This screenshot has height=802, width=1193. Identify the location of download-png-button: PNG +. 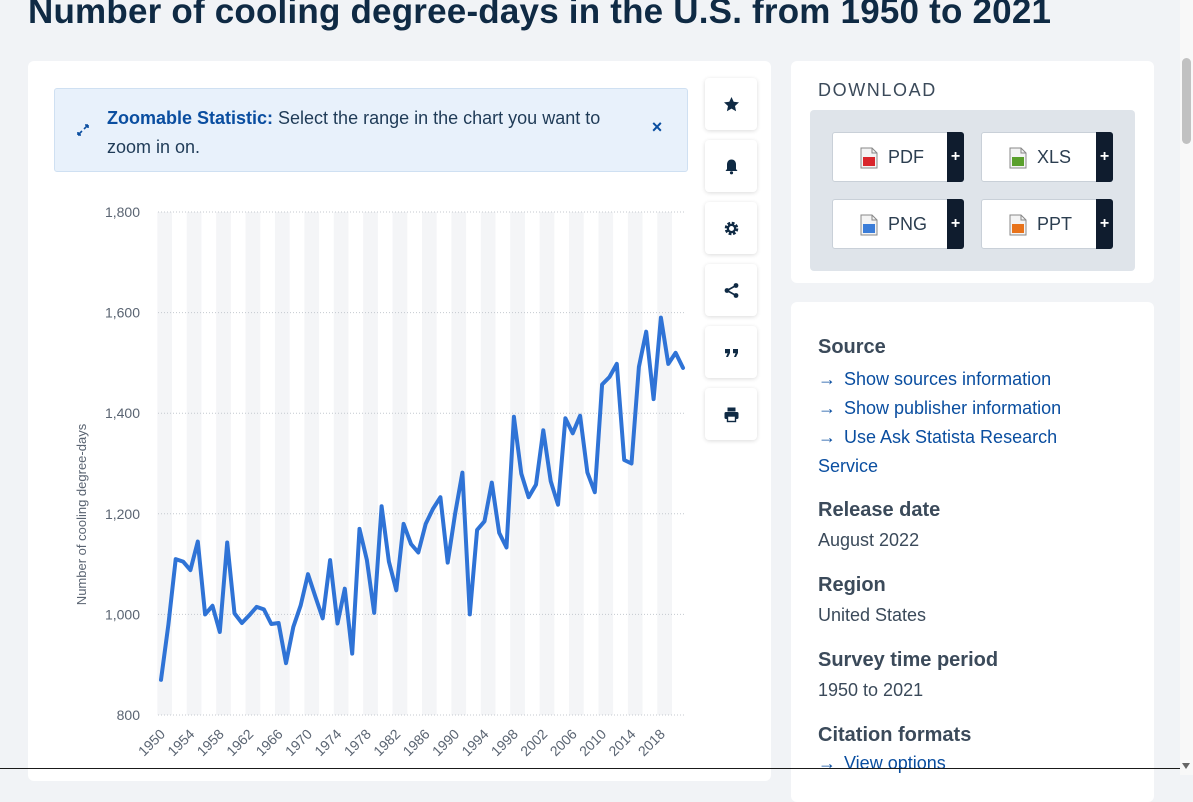
(898, 224).